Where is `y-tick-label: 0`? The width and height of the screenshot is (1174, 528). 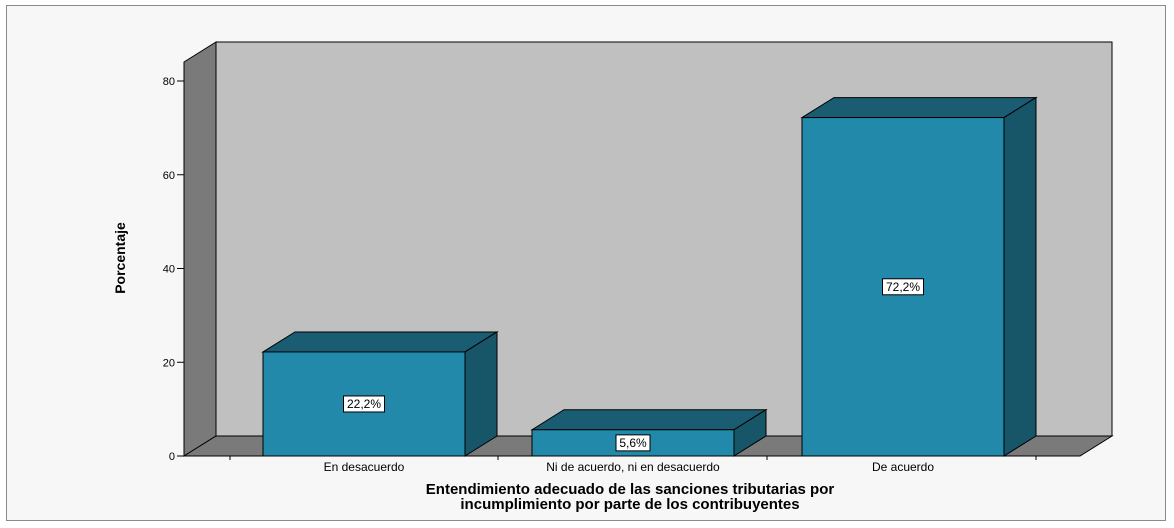 y-tick-label: 0 is located at coordinates (172, 457).